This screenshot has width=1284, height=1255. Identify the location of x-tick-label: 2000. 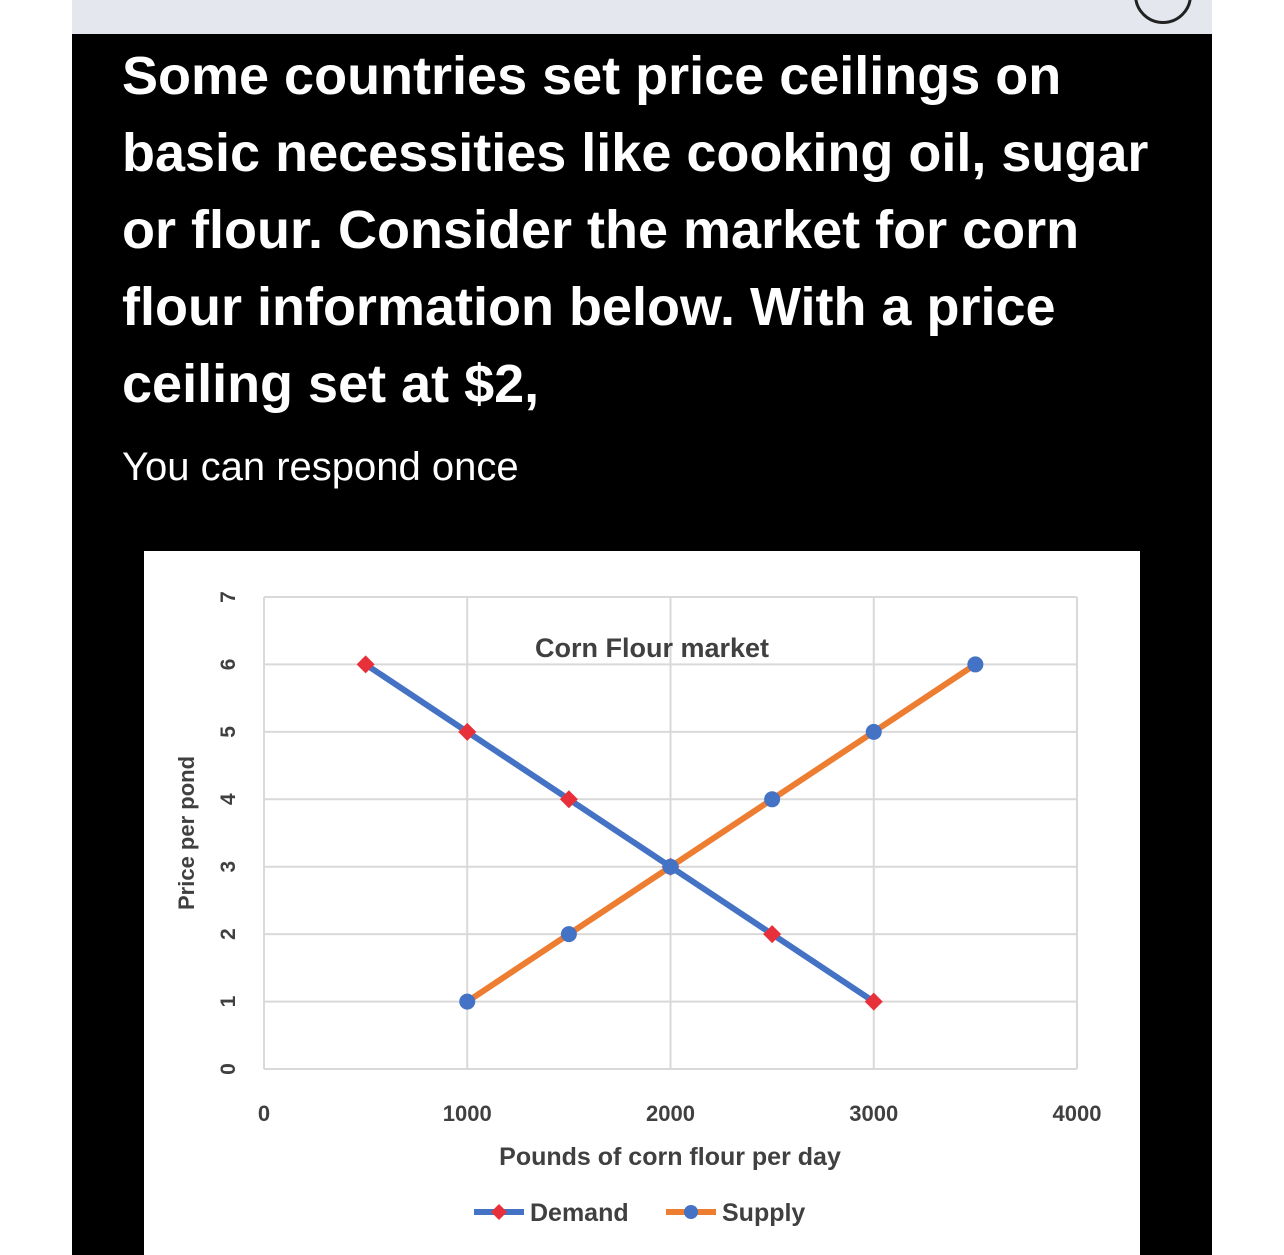
(670, 1113).